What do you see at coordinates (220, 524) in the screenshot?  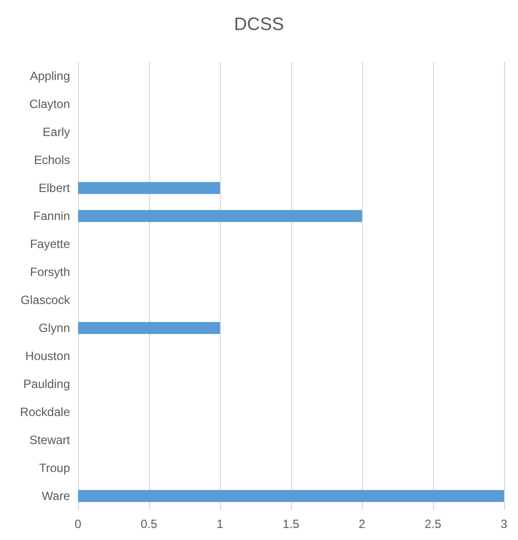 I see `x-tick-label: 1` at bounding box center [220, 524].